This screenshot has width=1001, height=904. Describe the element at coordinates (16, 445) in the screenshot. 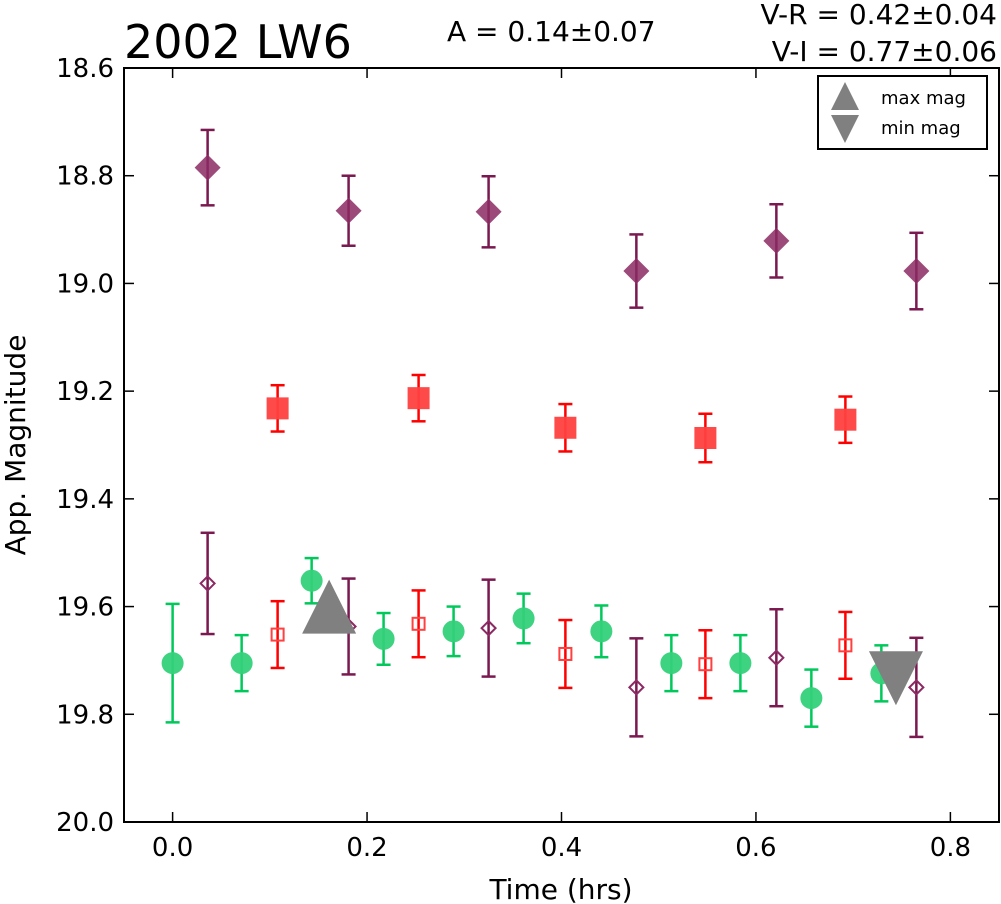

I see `y-axis-label: App. Magnitude` at that location.